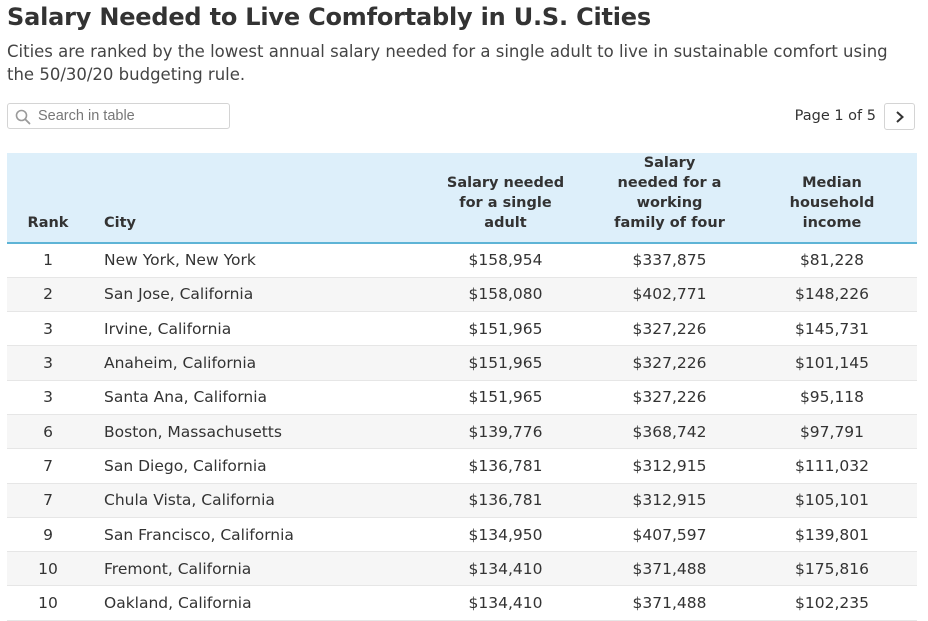  I want to click on cell-salary-single: $158,954, so click(505, 260).